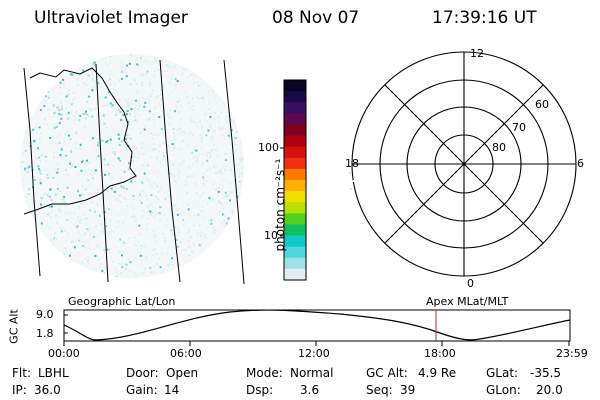  I want to click on lat-label-60: 60, so click(542, 104).